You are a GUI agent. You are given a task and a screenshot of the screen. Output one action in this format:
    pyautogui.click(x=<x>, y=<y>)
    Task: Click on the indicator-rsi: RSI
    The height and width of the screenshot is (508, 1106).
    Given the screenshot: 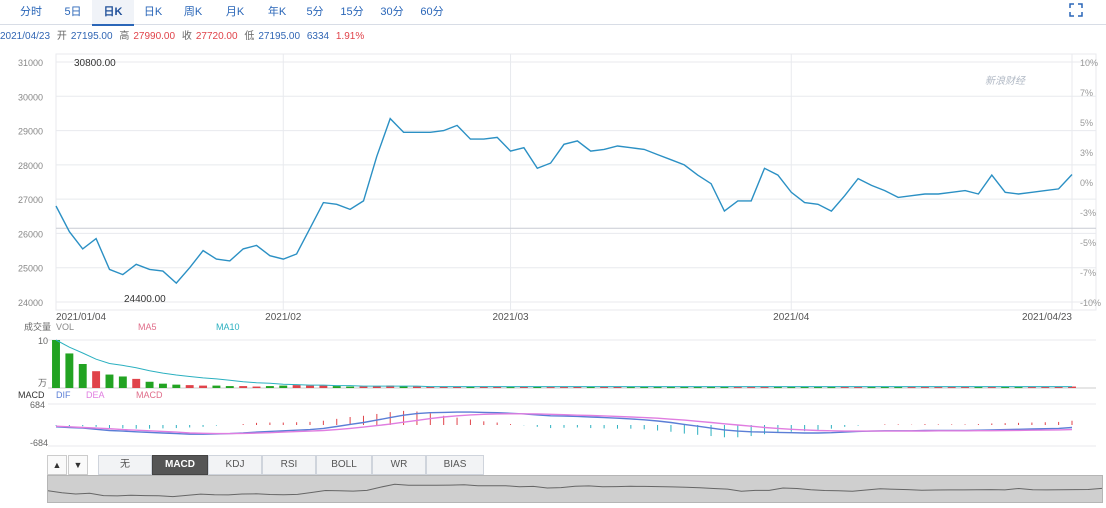 What is the action you would take?
    pyautogui.click(x=289, y=465)
    